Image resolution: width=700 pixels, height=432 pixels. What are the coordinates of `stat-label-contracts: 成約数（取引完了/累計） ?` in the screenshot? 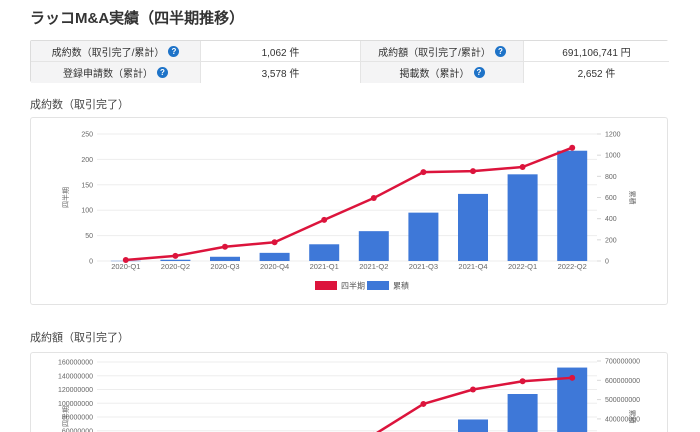 It's located at (116, 51).